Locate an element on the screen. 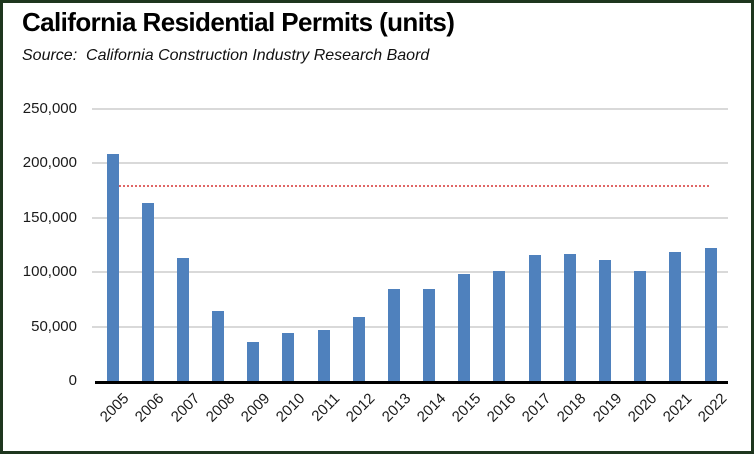  x-tick-label-2008: 2008 is located at coordinates (220, 408).